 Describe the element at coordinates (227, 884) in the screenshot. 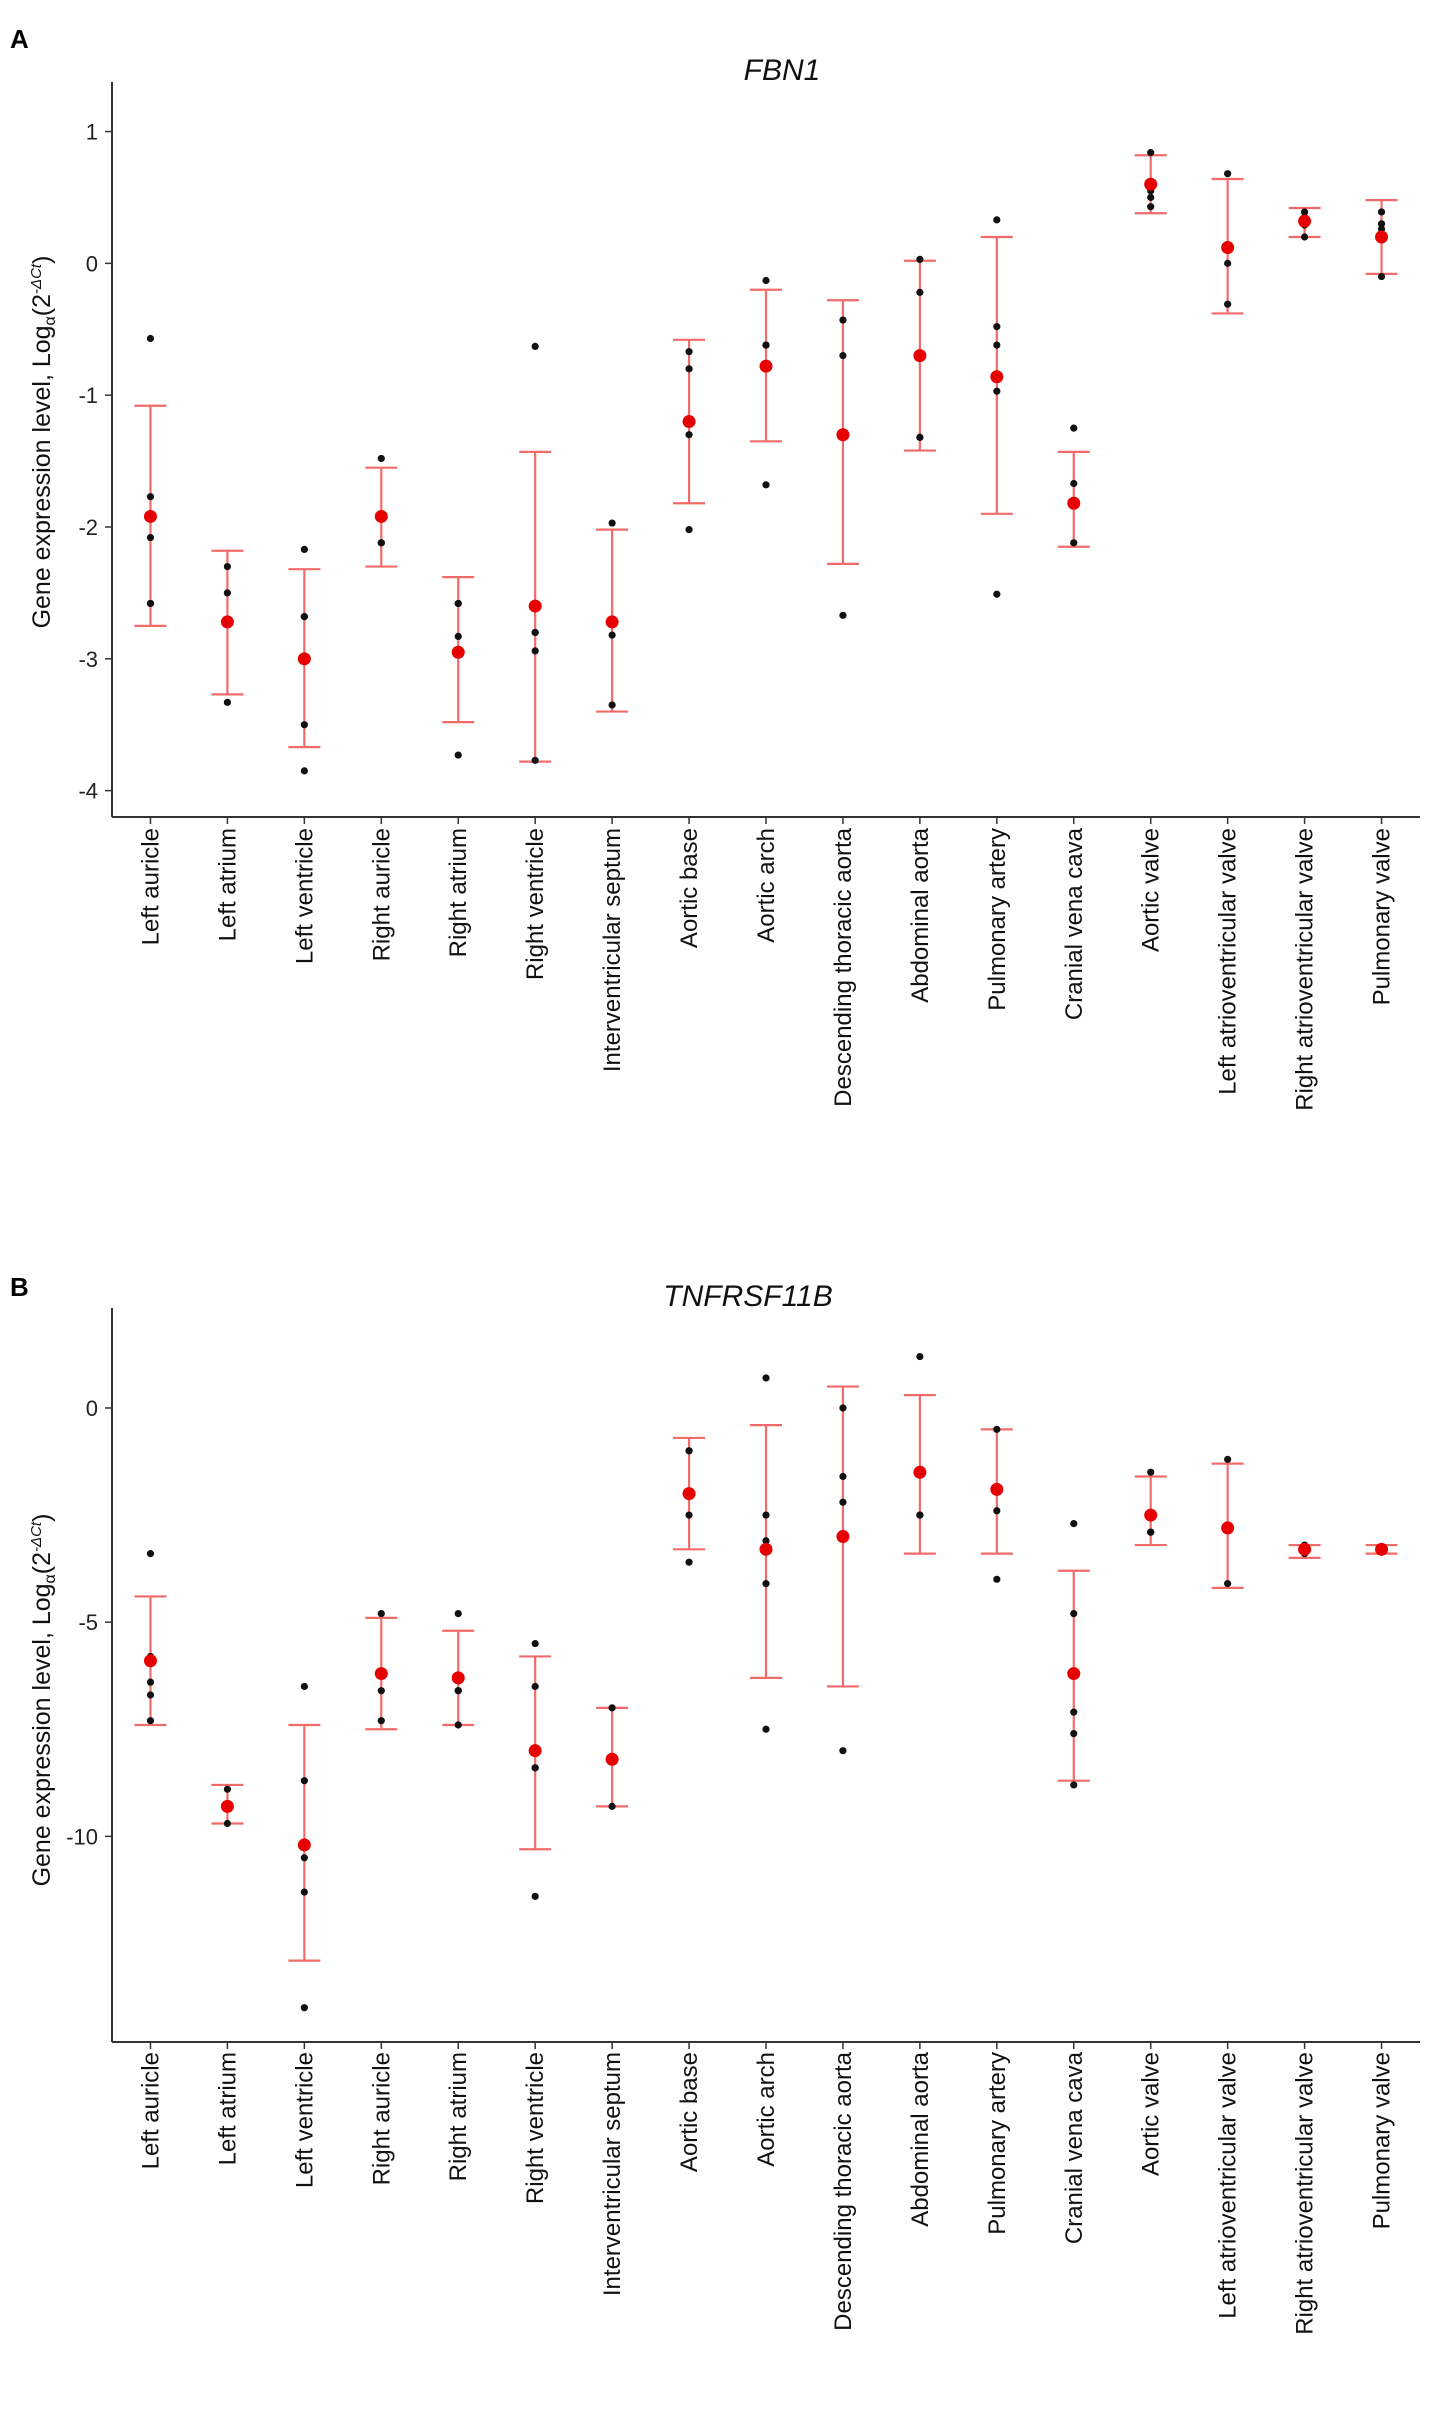

I see `panel-a-x-tick-label: Left atrium` at that location.